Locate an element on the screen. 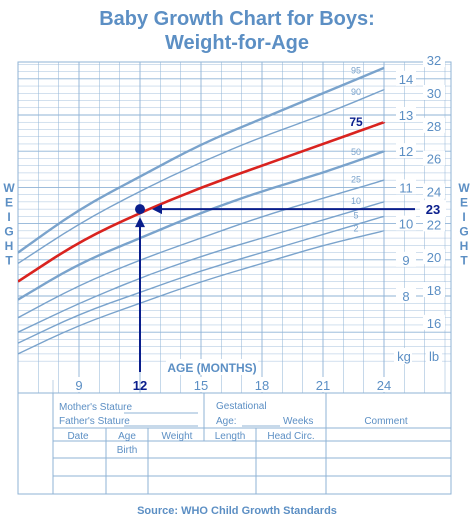 This screenshot has height=530, width=474. kg-tick-label: 13 is located at coordinates (406, 115).